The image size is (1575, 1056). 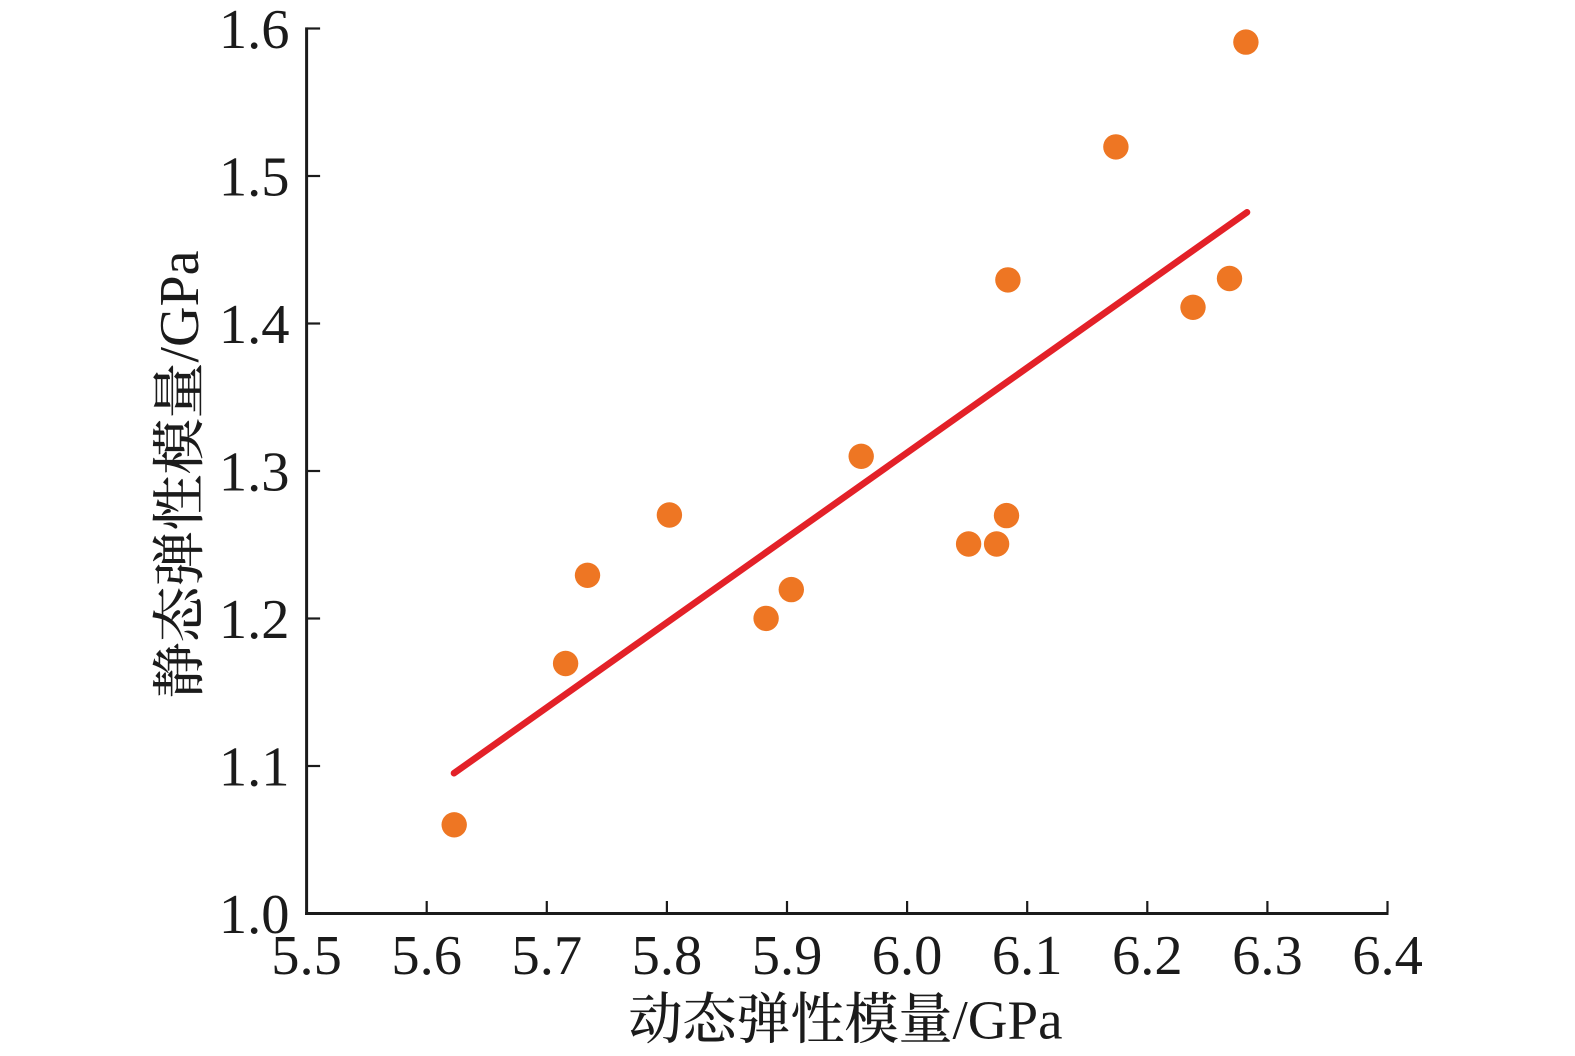 What do you see at coordinates (254, 620) in the screenshot?
I see `svg-text: 1.2` at bounding box center [254, 620].